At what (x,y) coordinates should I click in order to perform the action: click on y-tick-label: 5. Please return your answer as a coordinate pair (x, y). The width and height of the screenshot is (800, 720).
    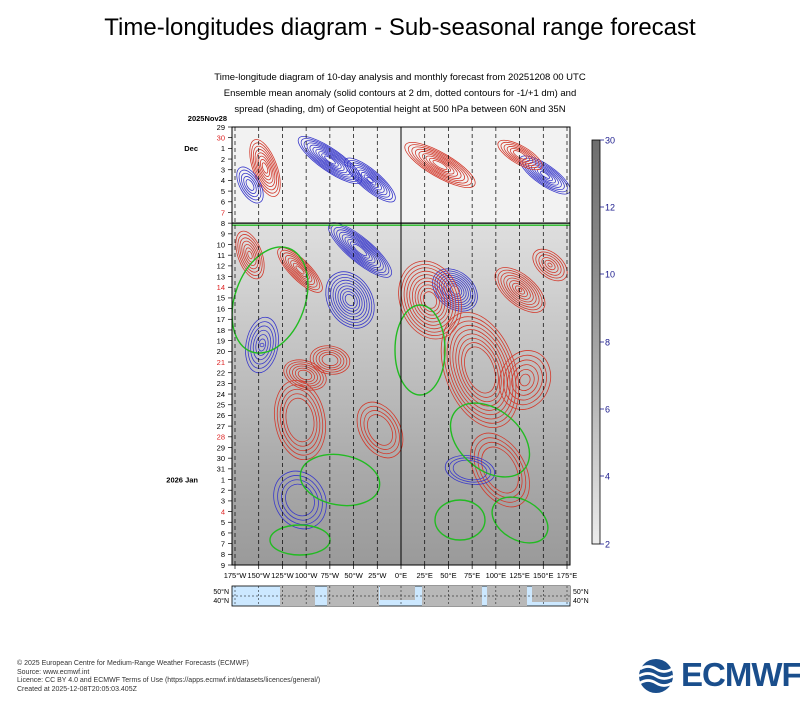
    Looking at the image, I should click on (223, 191).